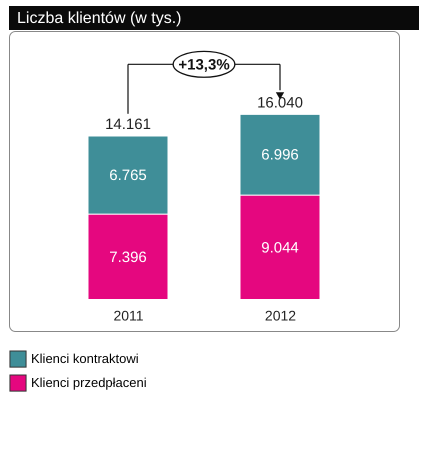 Image resolution: width=441 pixels, height=458 pixels. Describe the element at coordinates (280, 247) in the screenshot. I see `data-label: 9.044` at that location.